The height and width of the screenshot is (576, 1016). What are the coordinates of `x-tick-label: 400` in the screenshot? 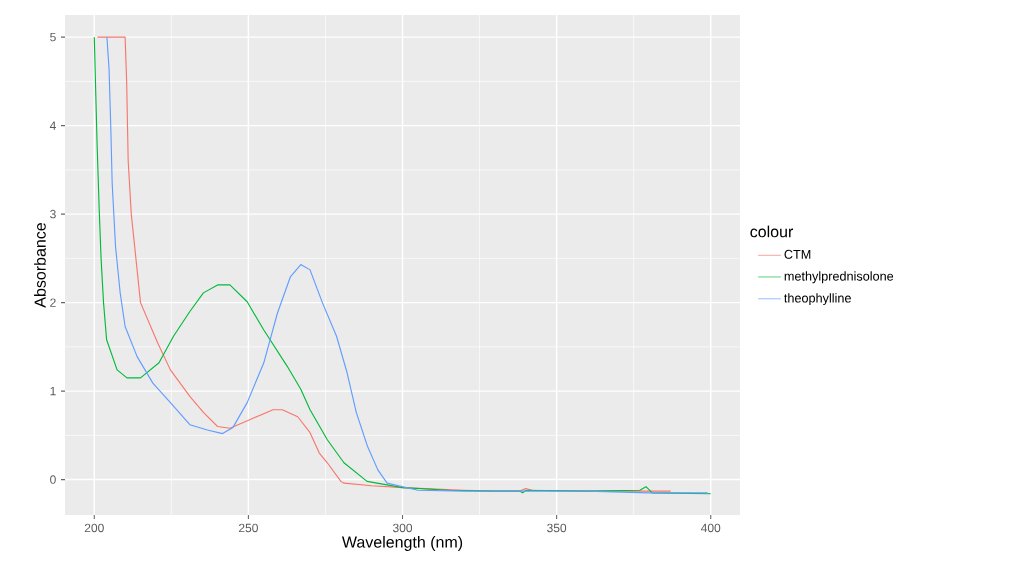 It's located at (710, 528).